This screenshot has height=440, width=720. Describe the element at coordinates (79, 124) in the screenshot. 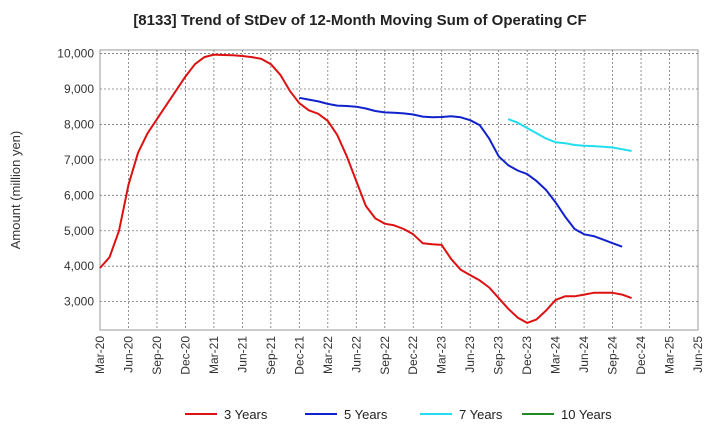

I see `y-tick-label: 8,000` at that location.